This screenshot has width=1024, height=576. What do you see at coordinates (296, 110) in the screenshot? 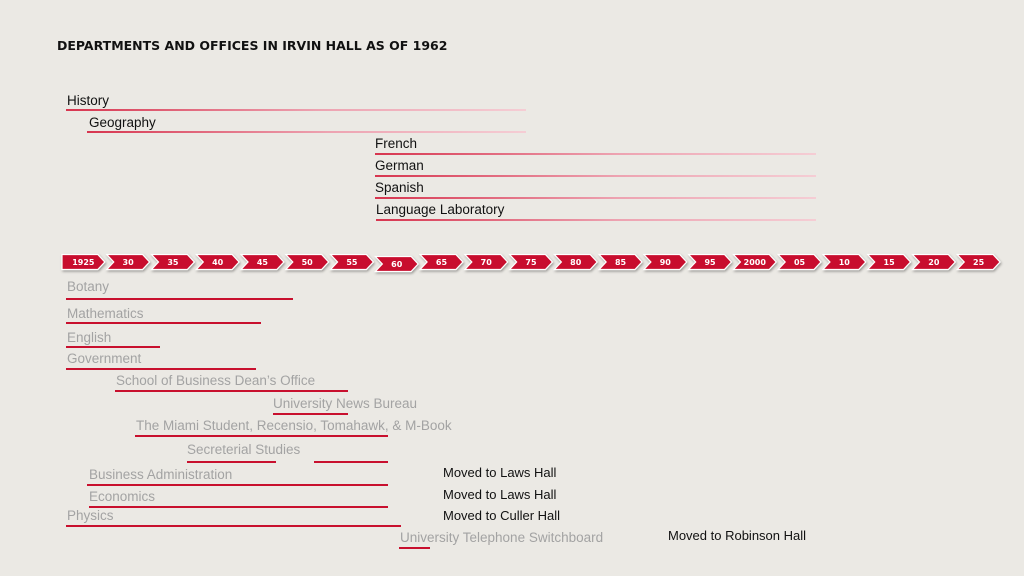
I see `bar-history` at bounding box center [296, 110].